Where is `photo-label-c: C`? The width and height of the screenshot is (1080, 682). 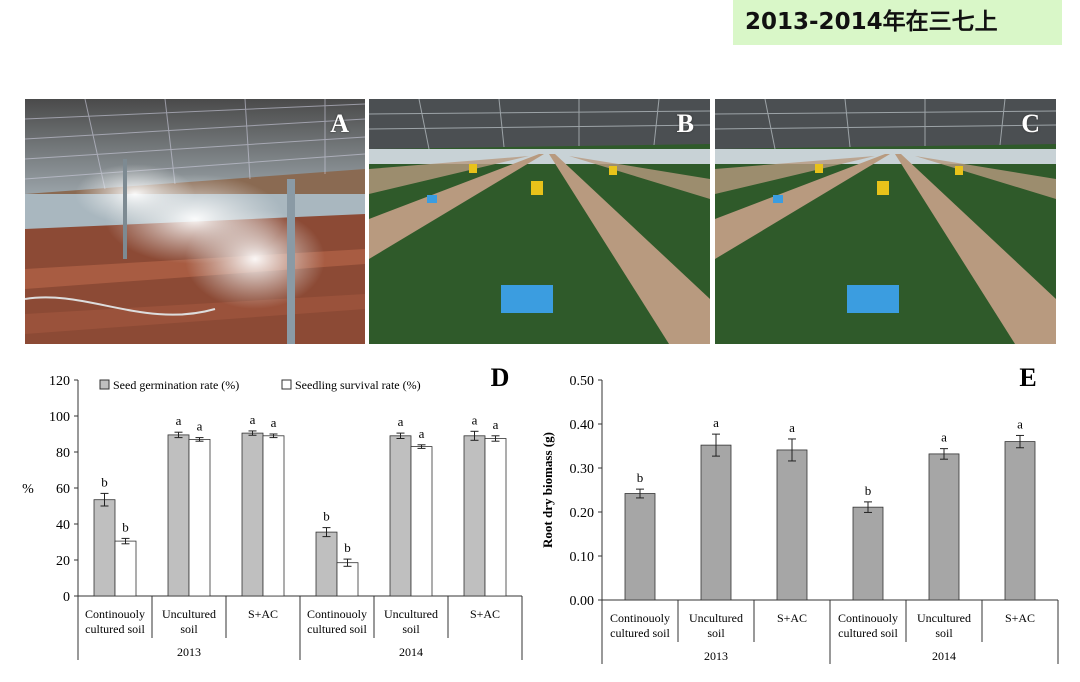 photo-label-c: C is located at coordinates (1030, 123).